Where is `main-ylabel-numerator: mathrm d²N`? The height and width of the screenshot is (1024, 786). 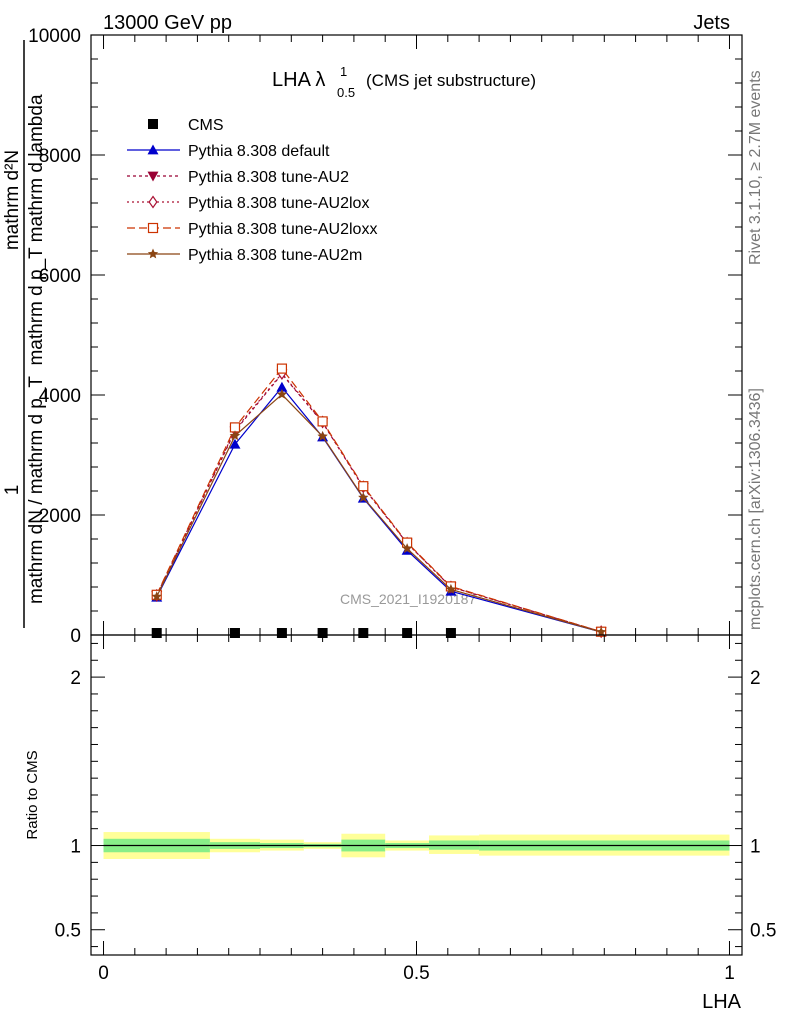
main-ylabel-numerator: mathrm d²N is located at coordinates (12, 200).